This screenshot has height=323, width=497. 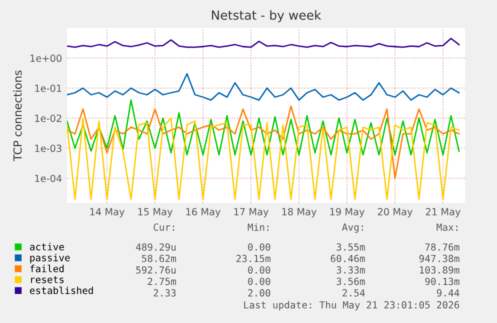 I want to click on y-axis-title: TCP connections, so click(x=17, y=116).